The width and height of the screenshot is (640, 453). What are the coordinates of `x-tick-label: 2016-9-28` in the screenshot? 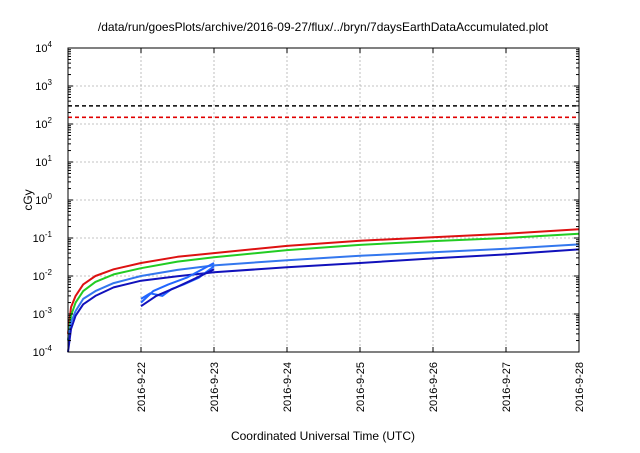 It's located at (580, 387).